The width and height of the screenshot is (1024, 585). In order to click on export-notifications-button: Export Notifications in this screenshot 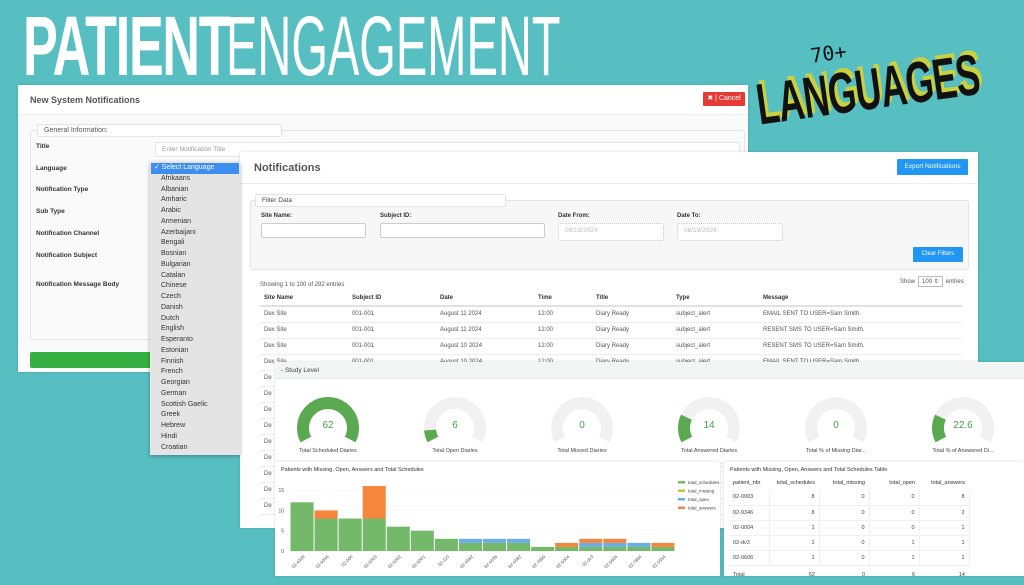, I will do `click(932, 167)`.